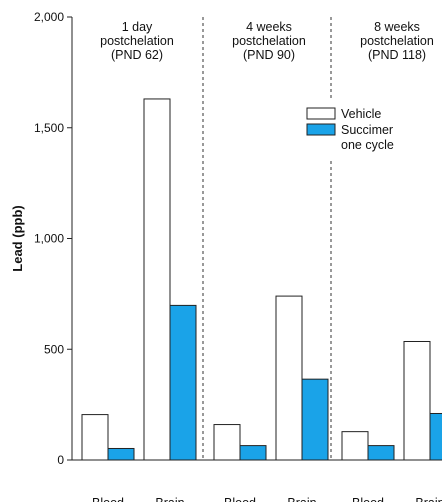 Image resolution: width=442 pixels, height=502 pixels. I want to click on group-label-3: 8 weeks postchelation (PND 118), so click(397, 41).